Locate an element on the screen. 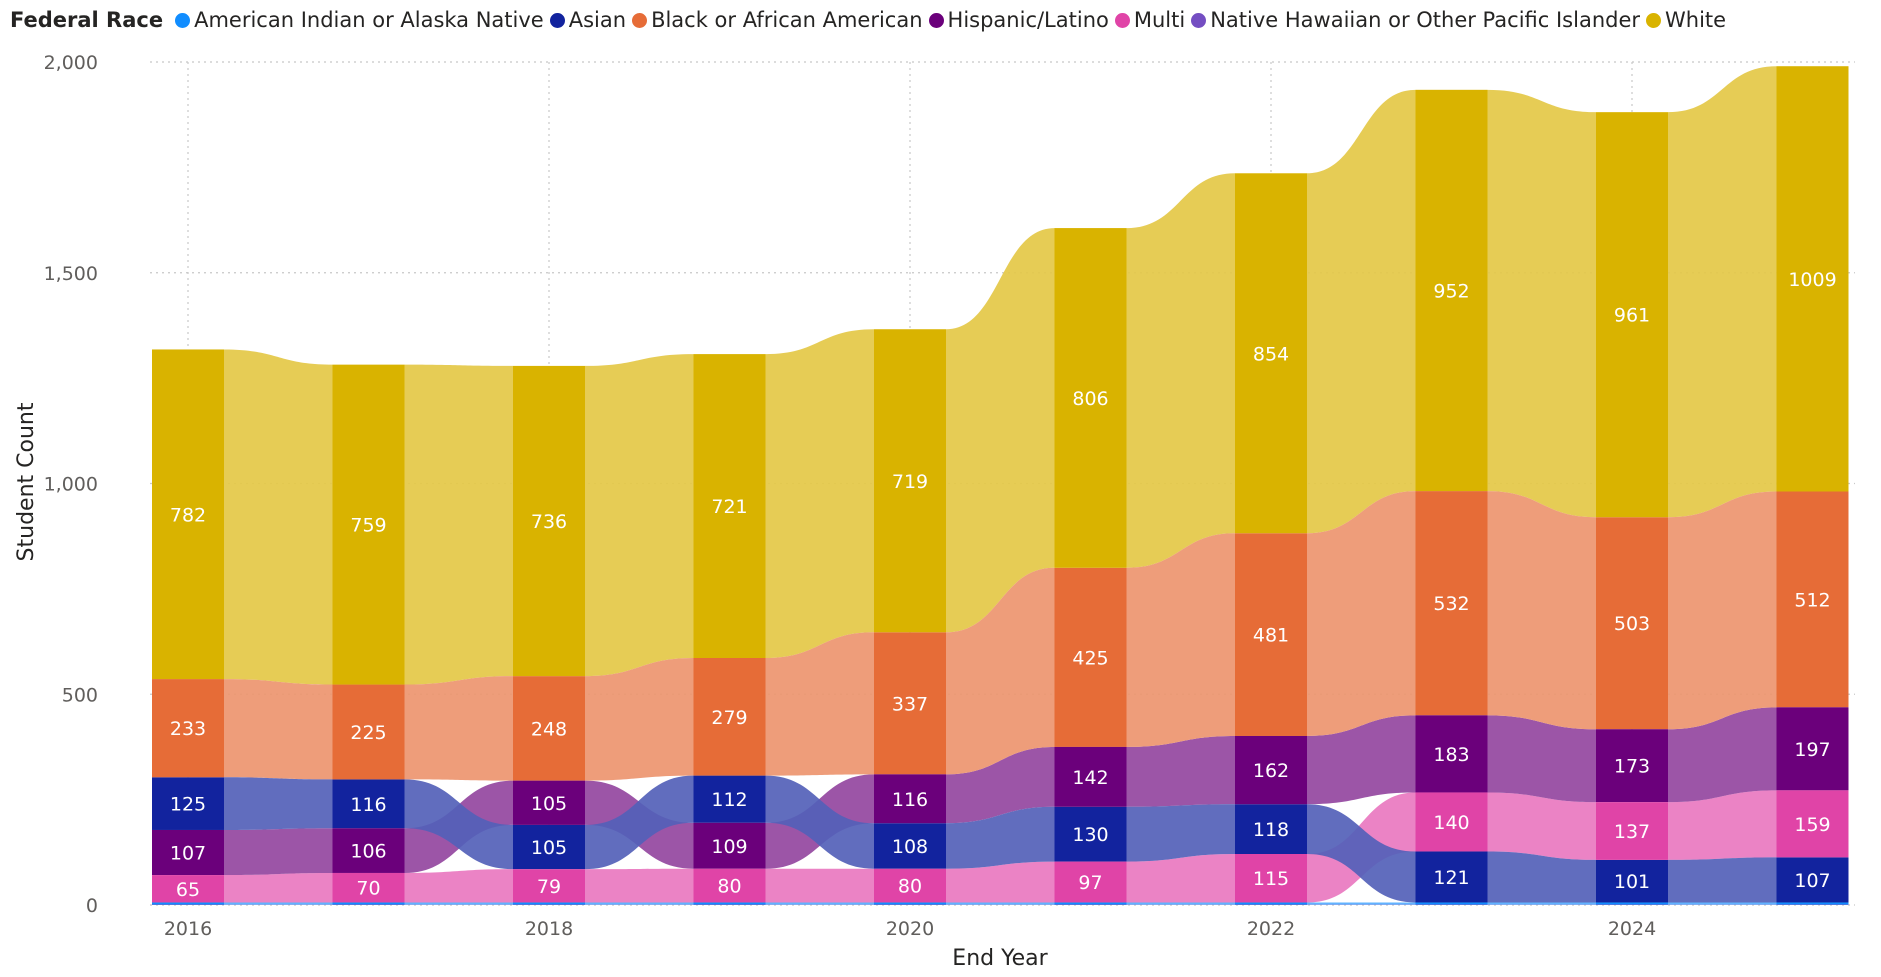  y-tick-label: 1,000 is located at coordinates (71, 485).